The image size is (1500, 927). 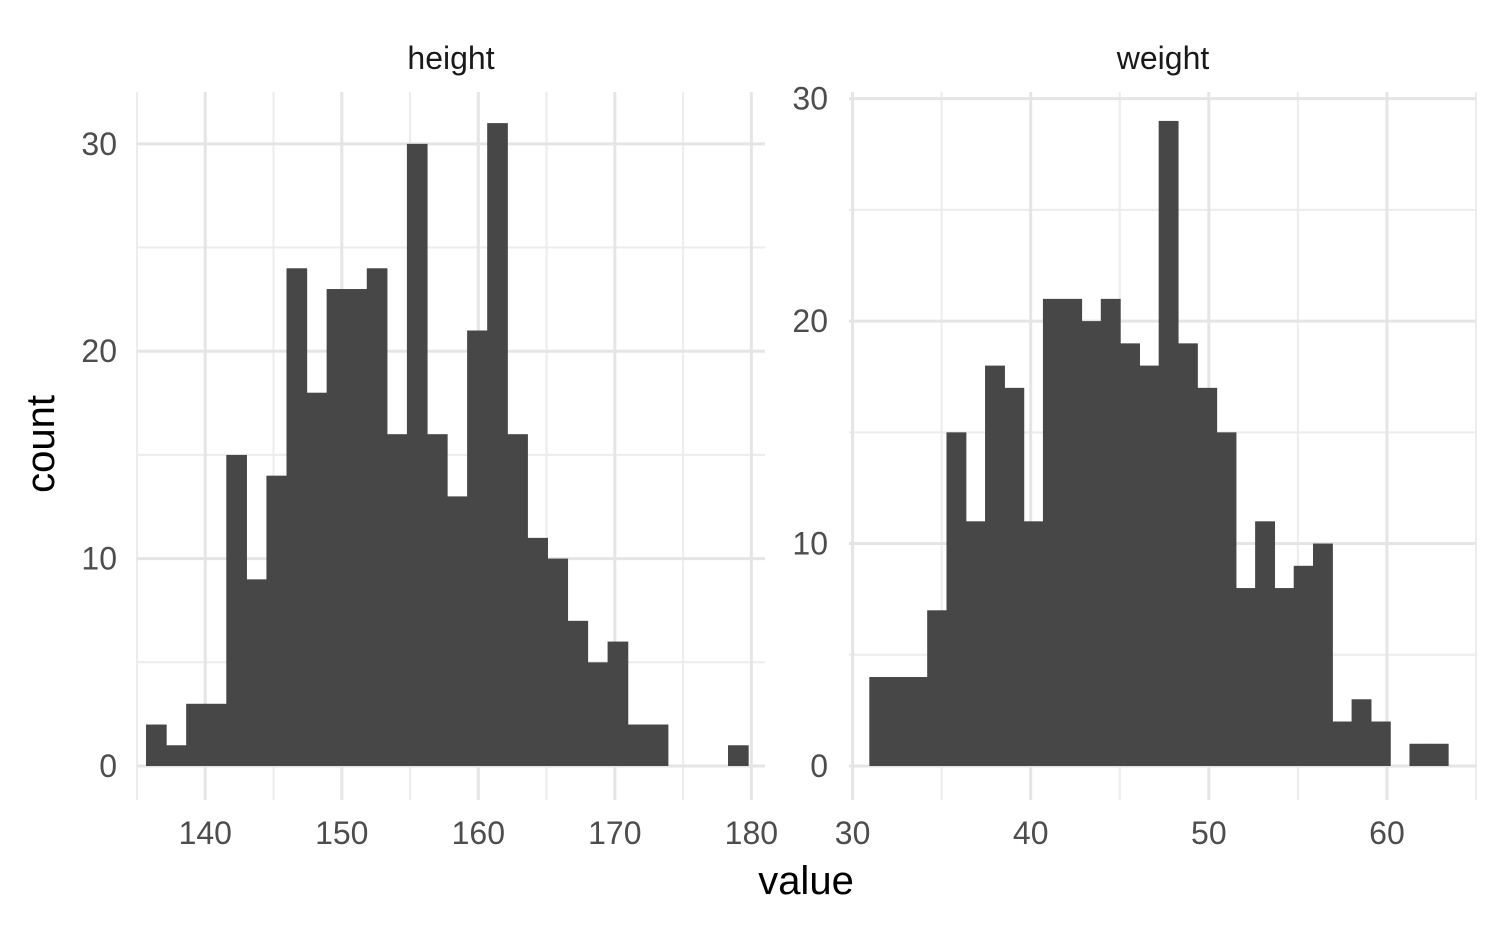 I want to click on x-tick-label: 30, so click(x=853, y=833).